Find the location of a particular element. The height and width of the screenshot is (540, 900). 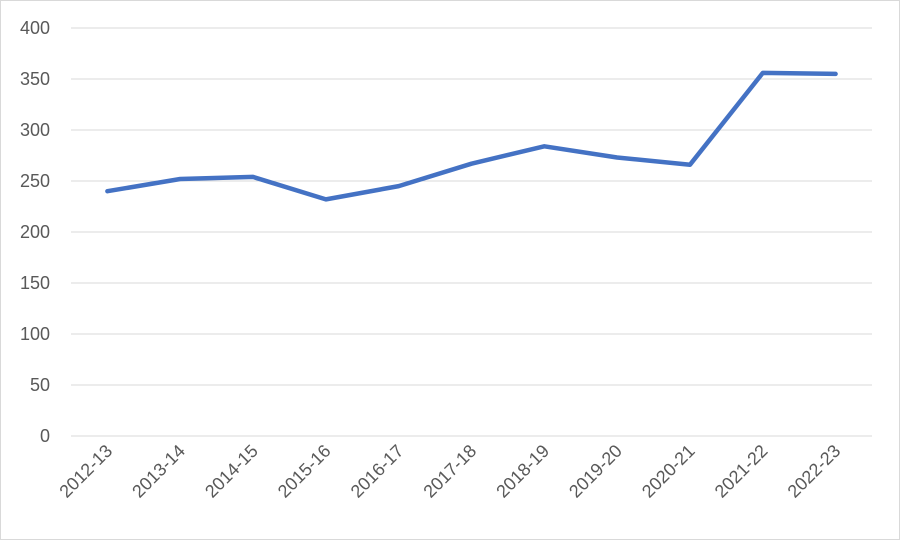

x-tick-label: 2017-18 is located at coordinates (449, 471).